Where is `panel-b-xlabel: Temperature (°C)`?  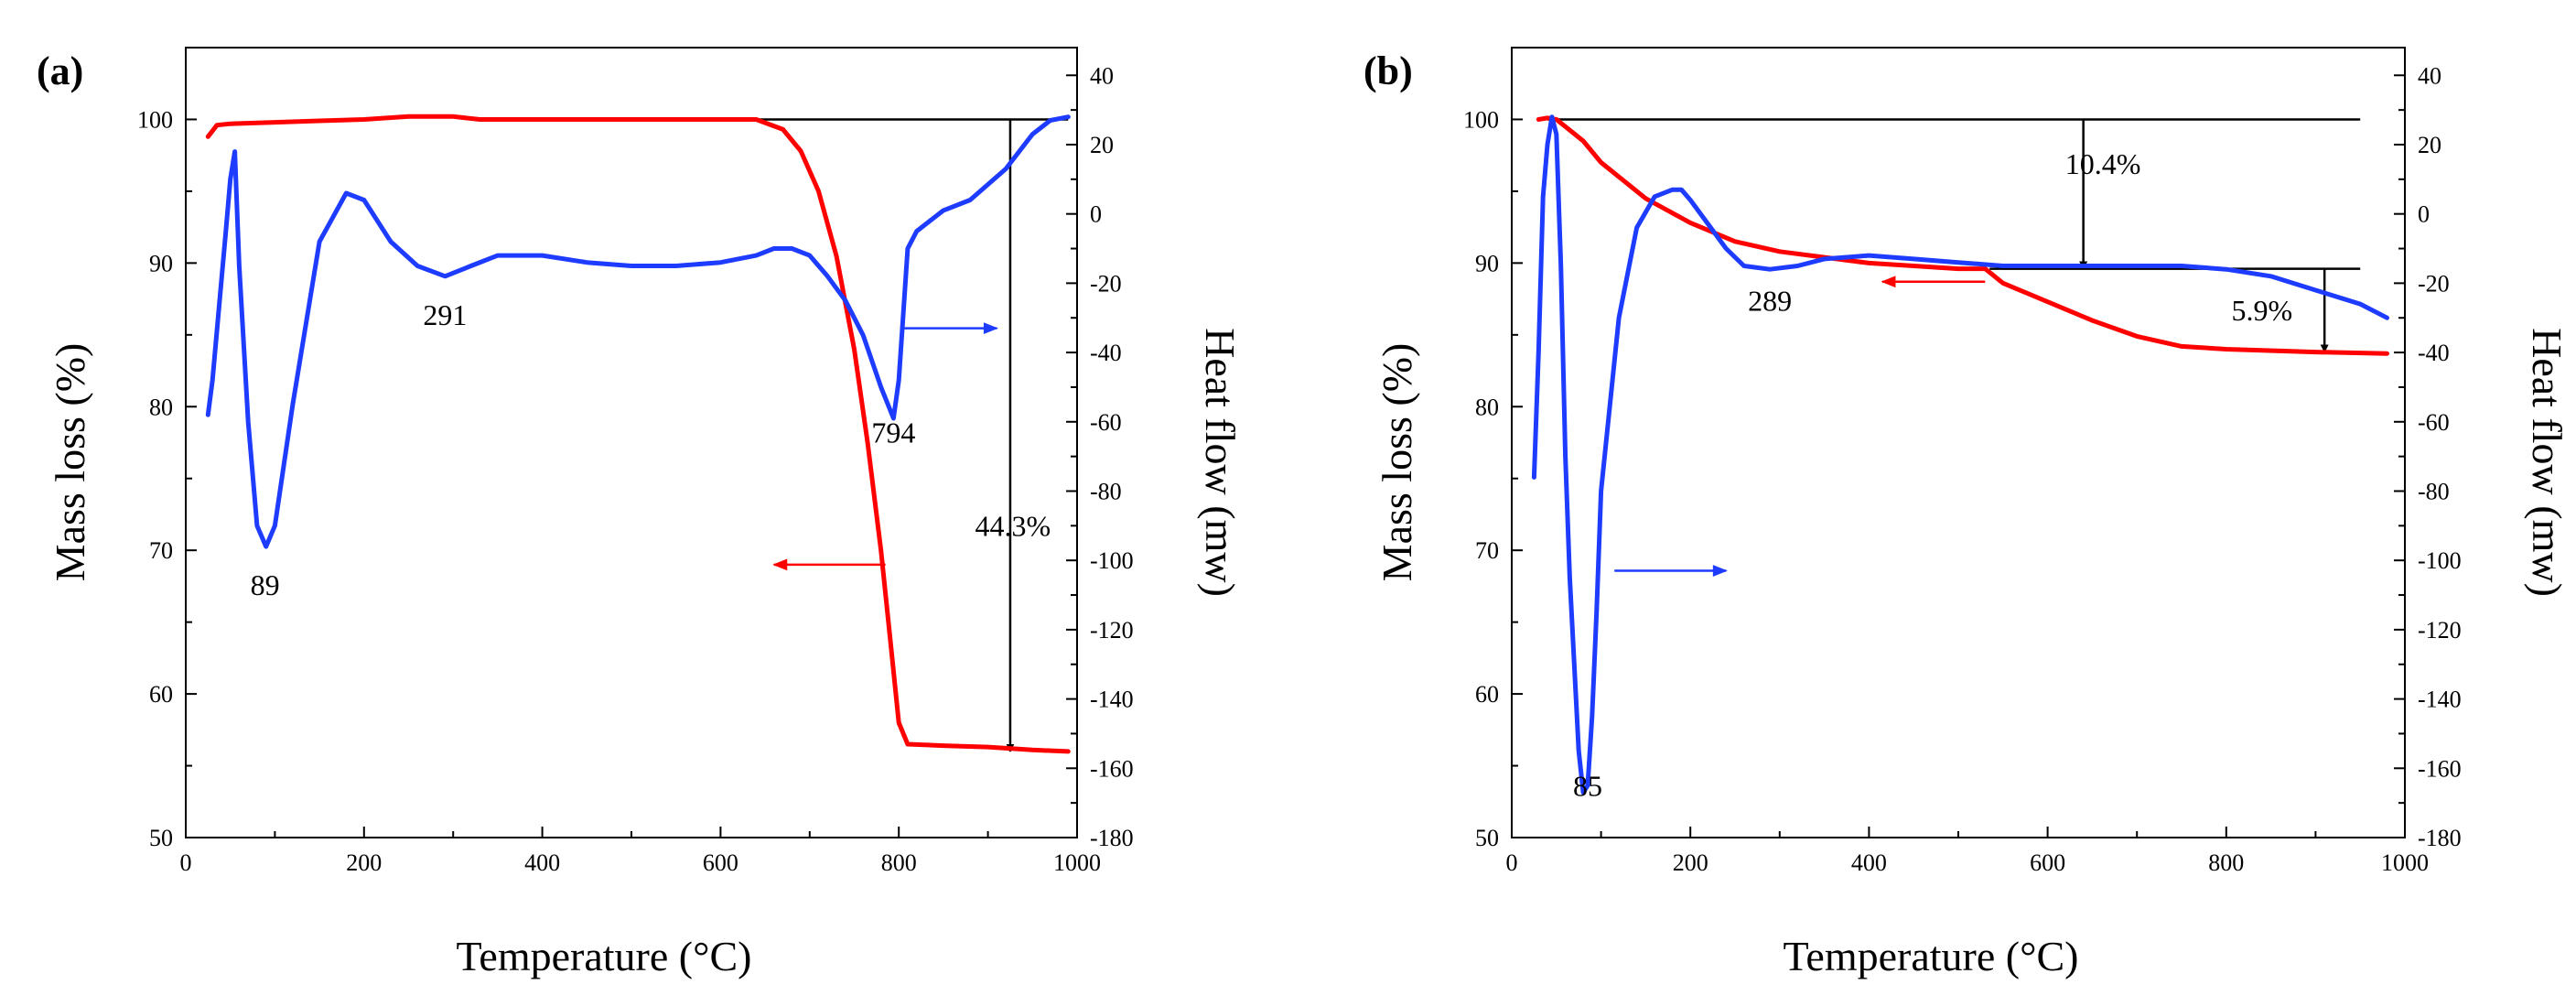 panel-b-xlabel: Temperature (°C) is located at coordinates (1931, 956).